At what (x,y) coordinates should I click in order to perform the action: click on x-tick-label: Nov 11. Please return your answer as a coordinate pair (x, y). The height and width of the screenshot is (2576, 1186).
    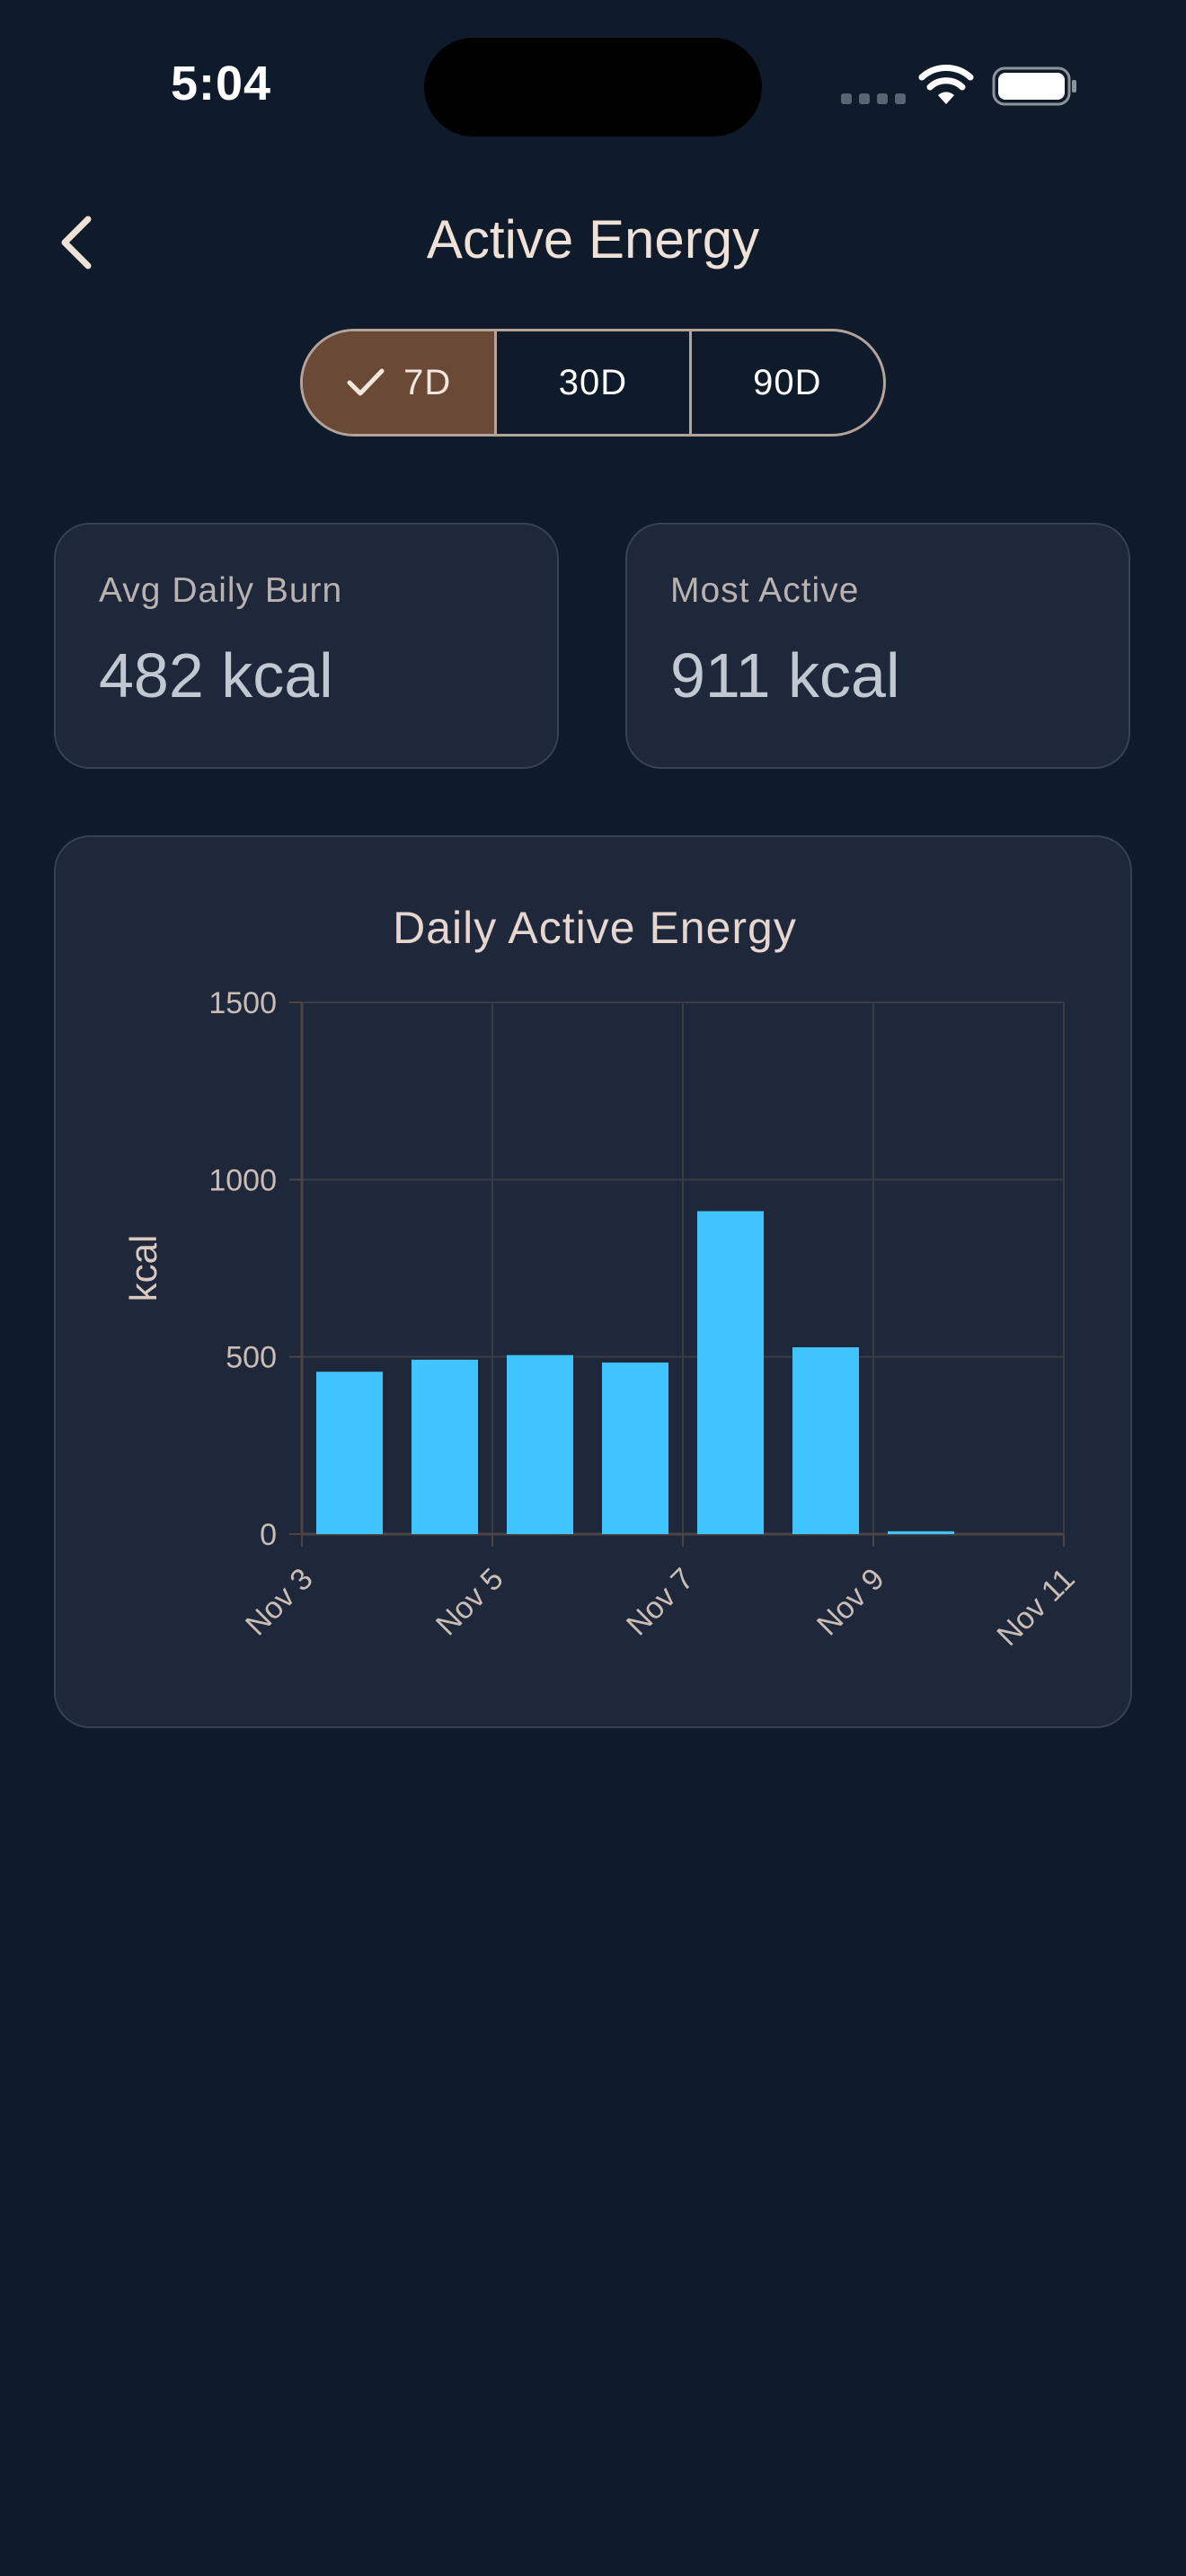
    Looking at the image, I should click on (1035, 1607).